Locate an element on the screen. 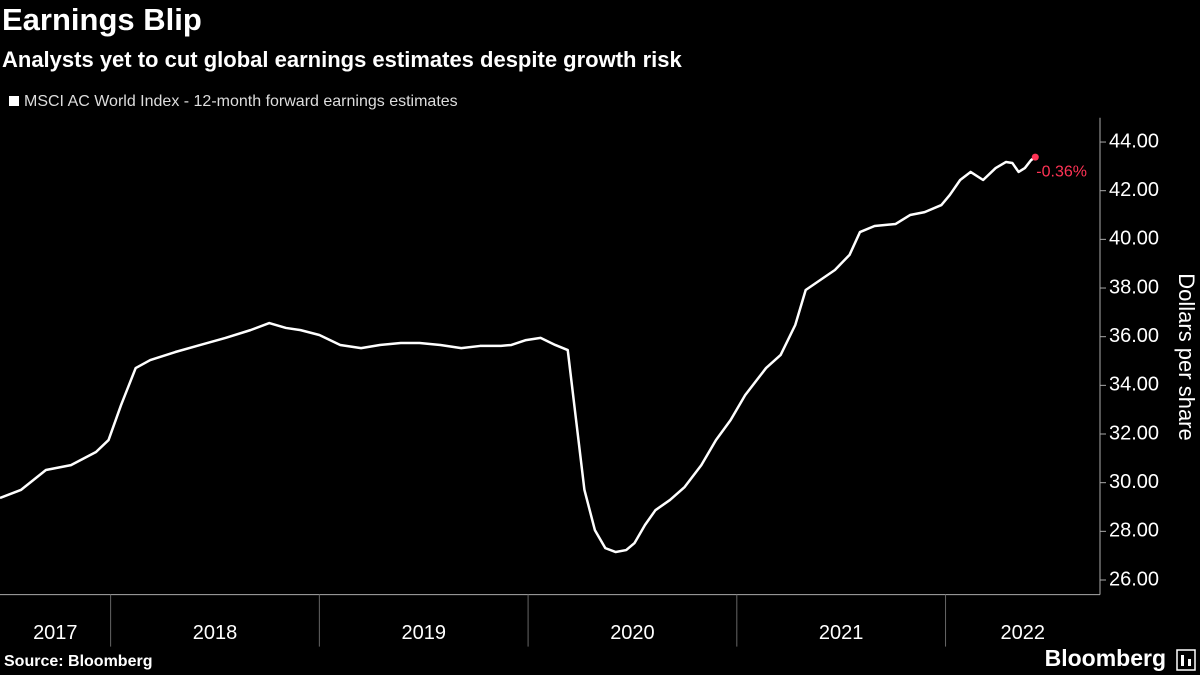  chart-title: Earnings Blip is located at coordinates (102, 19).